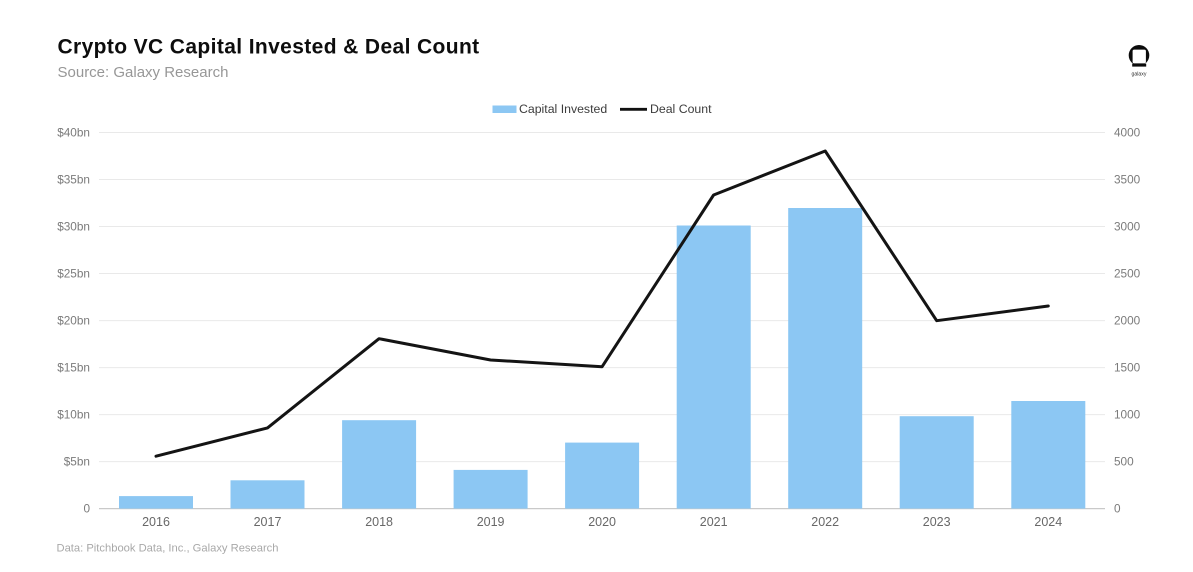 Image resolution: width=1193 pixels, height=572 pixels. What do you see at coordinates (714, 522) in the screenshot?
I see `svg-text: 2021` at bounding box center [714, 522].